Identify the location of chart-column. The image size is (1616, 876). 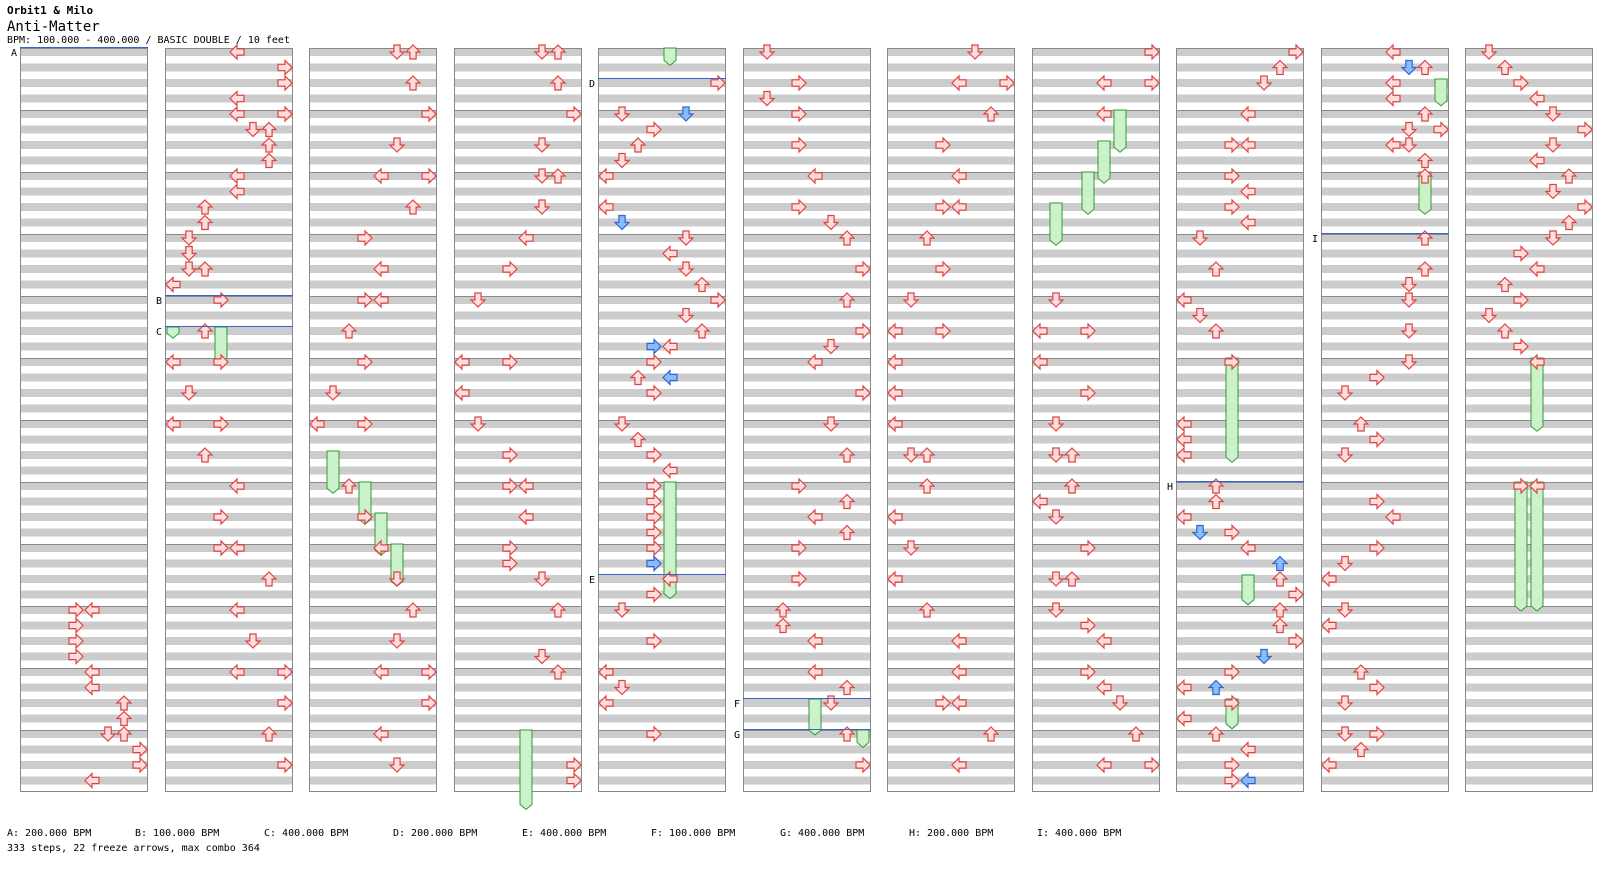
(807, 420).